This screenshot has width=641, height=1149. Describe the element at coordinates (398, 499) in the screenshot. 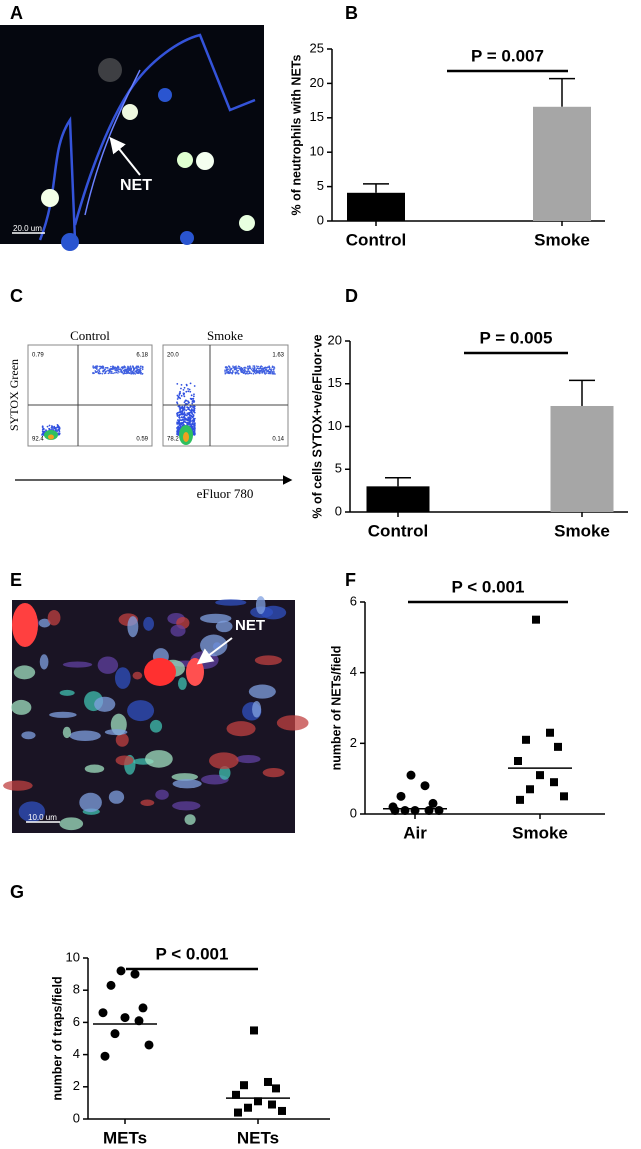

I see `bar` at that location.